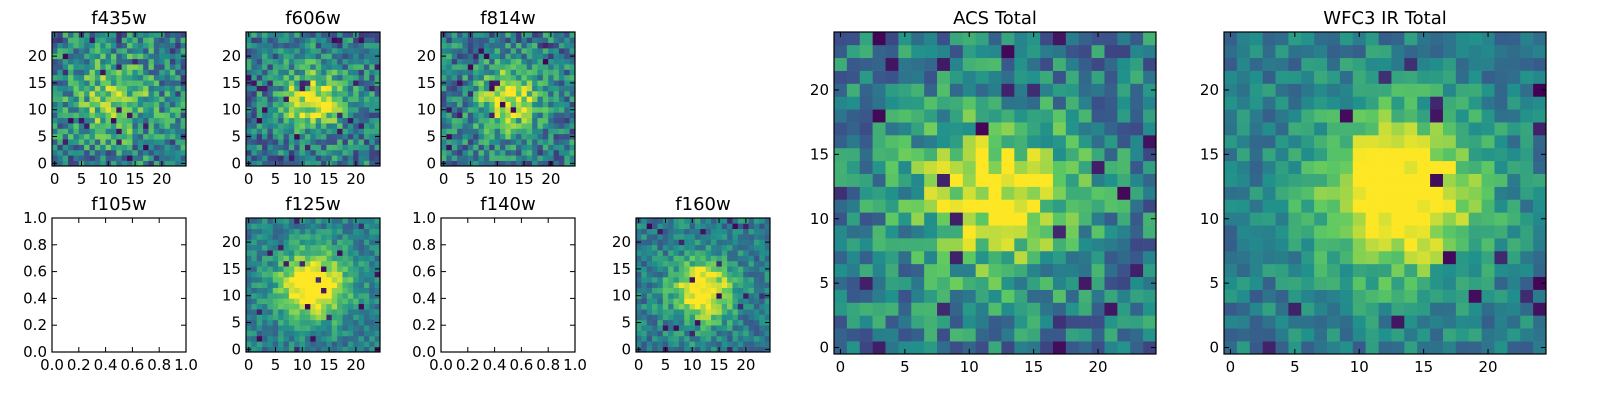 The width and height of the screenshot is (1600, 400). What do you see at coordinates (1209, 90) in the screenshot?
I see `y-tick-label: 20` at bounding box center [1209, 90].